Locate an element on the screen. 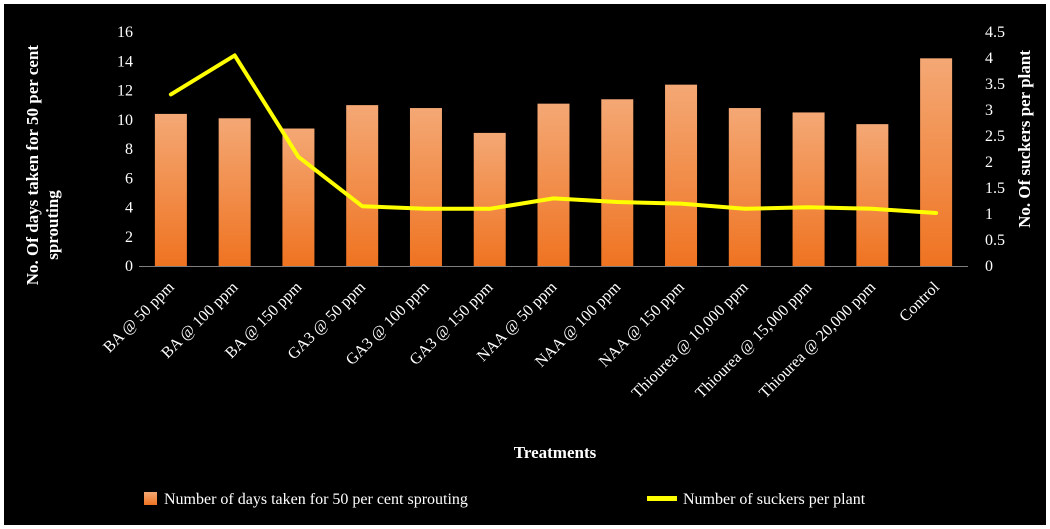 The image size is (1050, 529). legend-swatch-line is located at coordinates (662, 498).